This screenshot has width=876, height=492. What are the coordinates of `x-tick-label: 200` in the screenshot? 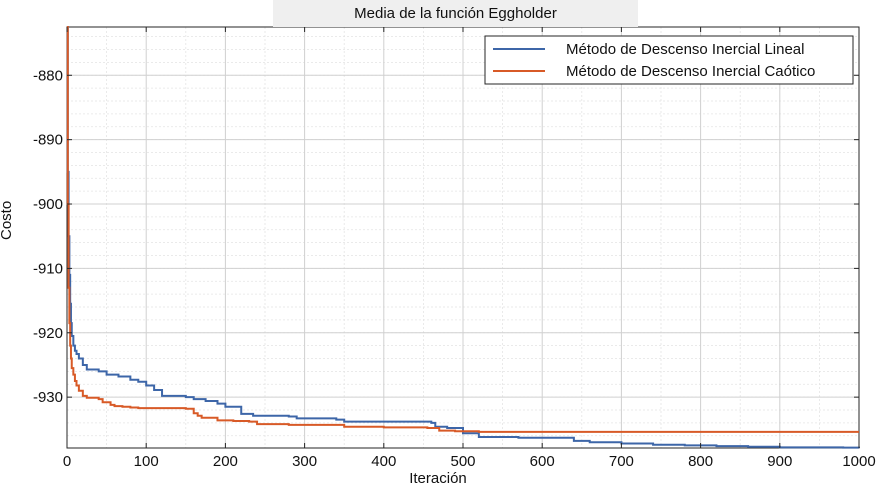 It's located at (225, 461).